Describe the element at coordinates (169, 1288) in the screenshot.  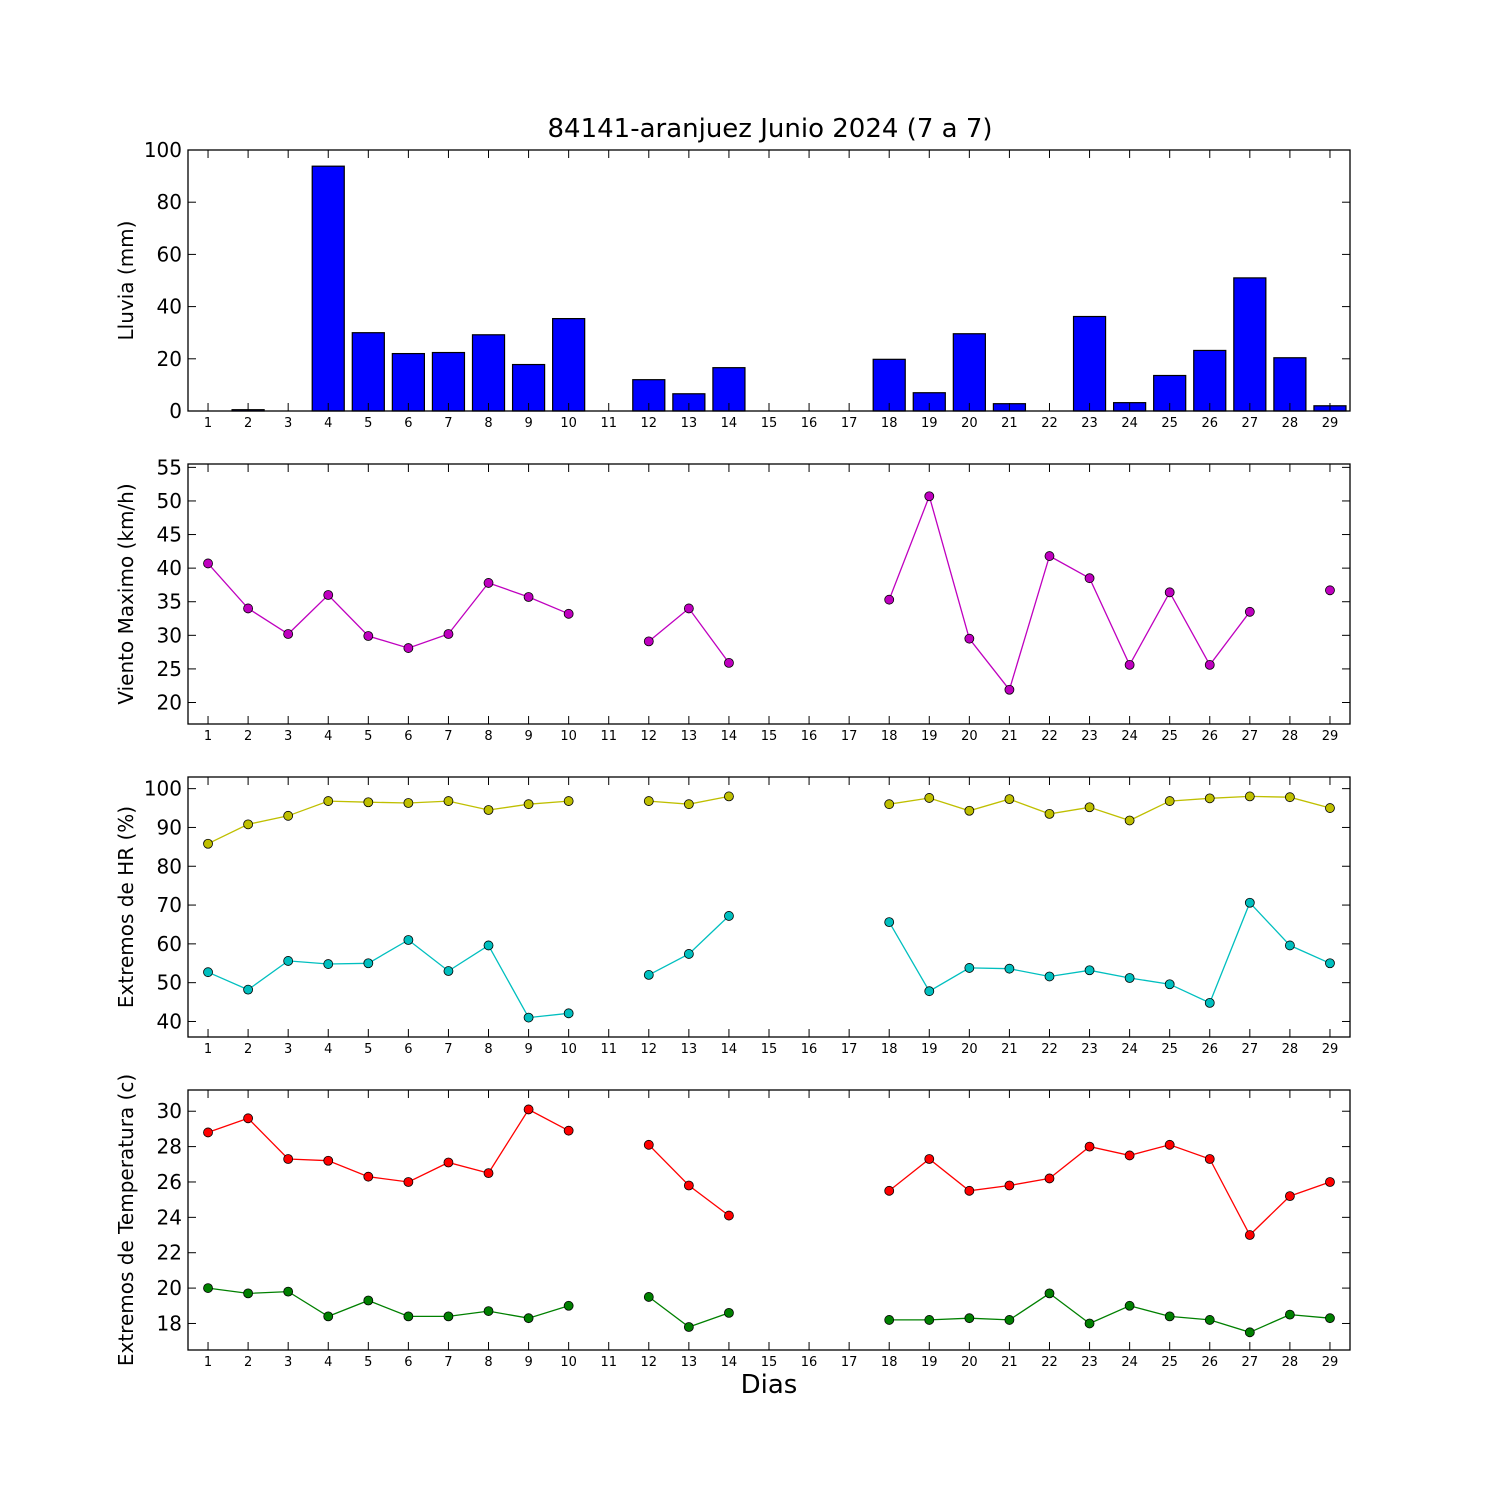
I see `ytick-label-temperatura: 20` at that location.